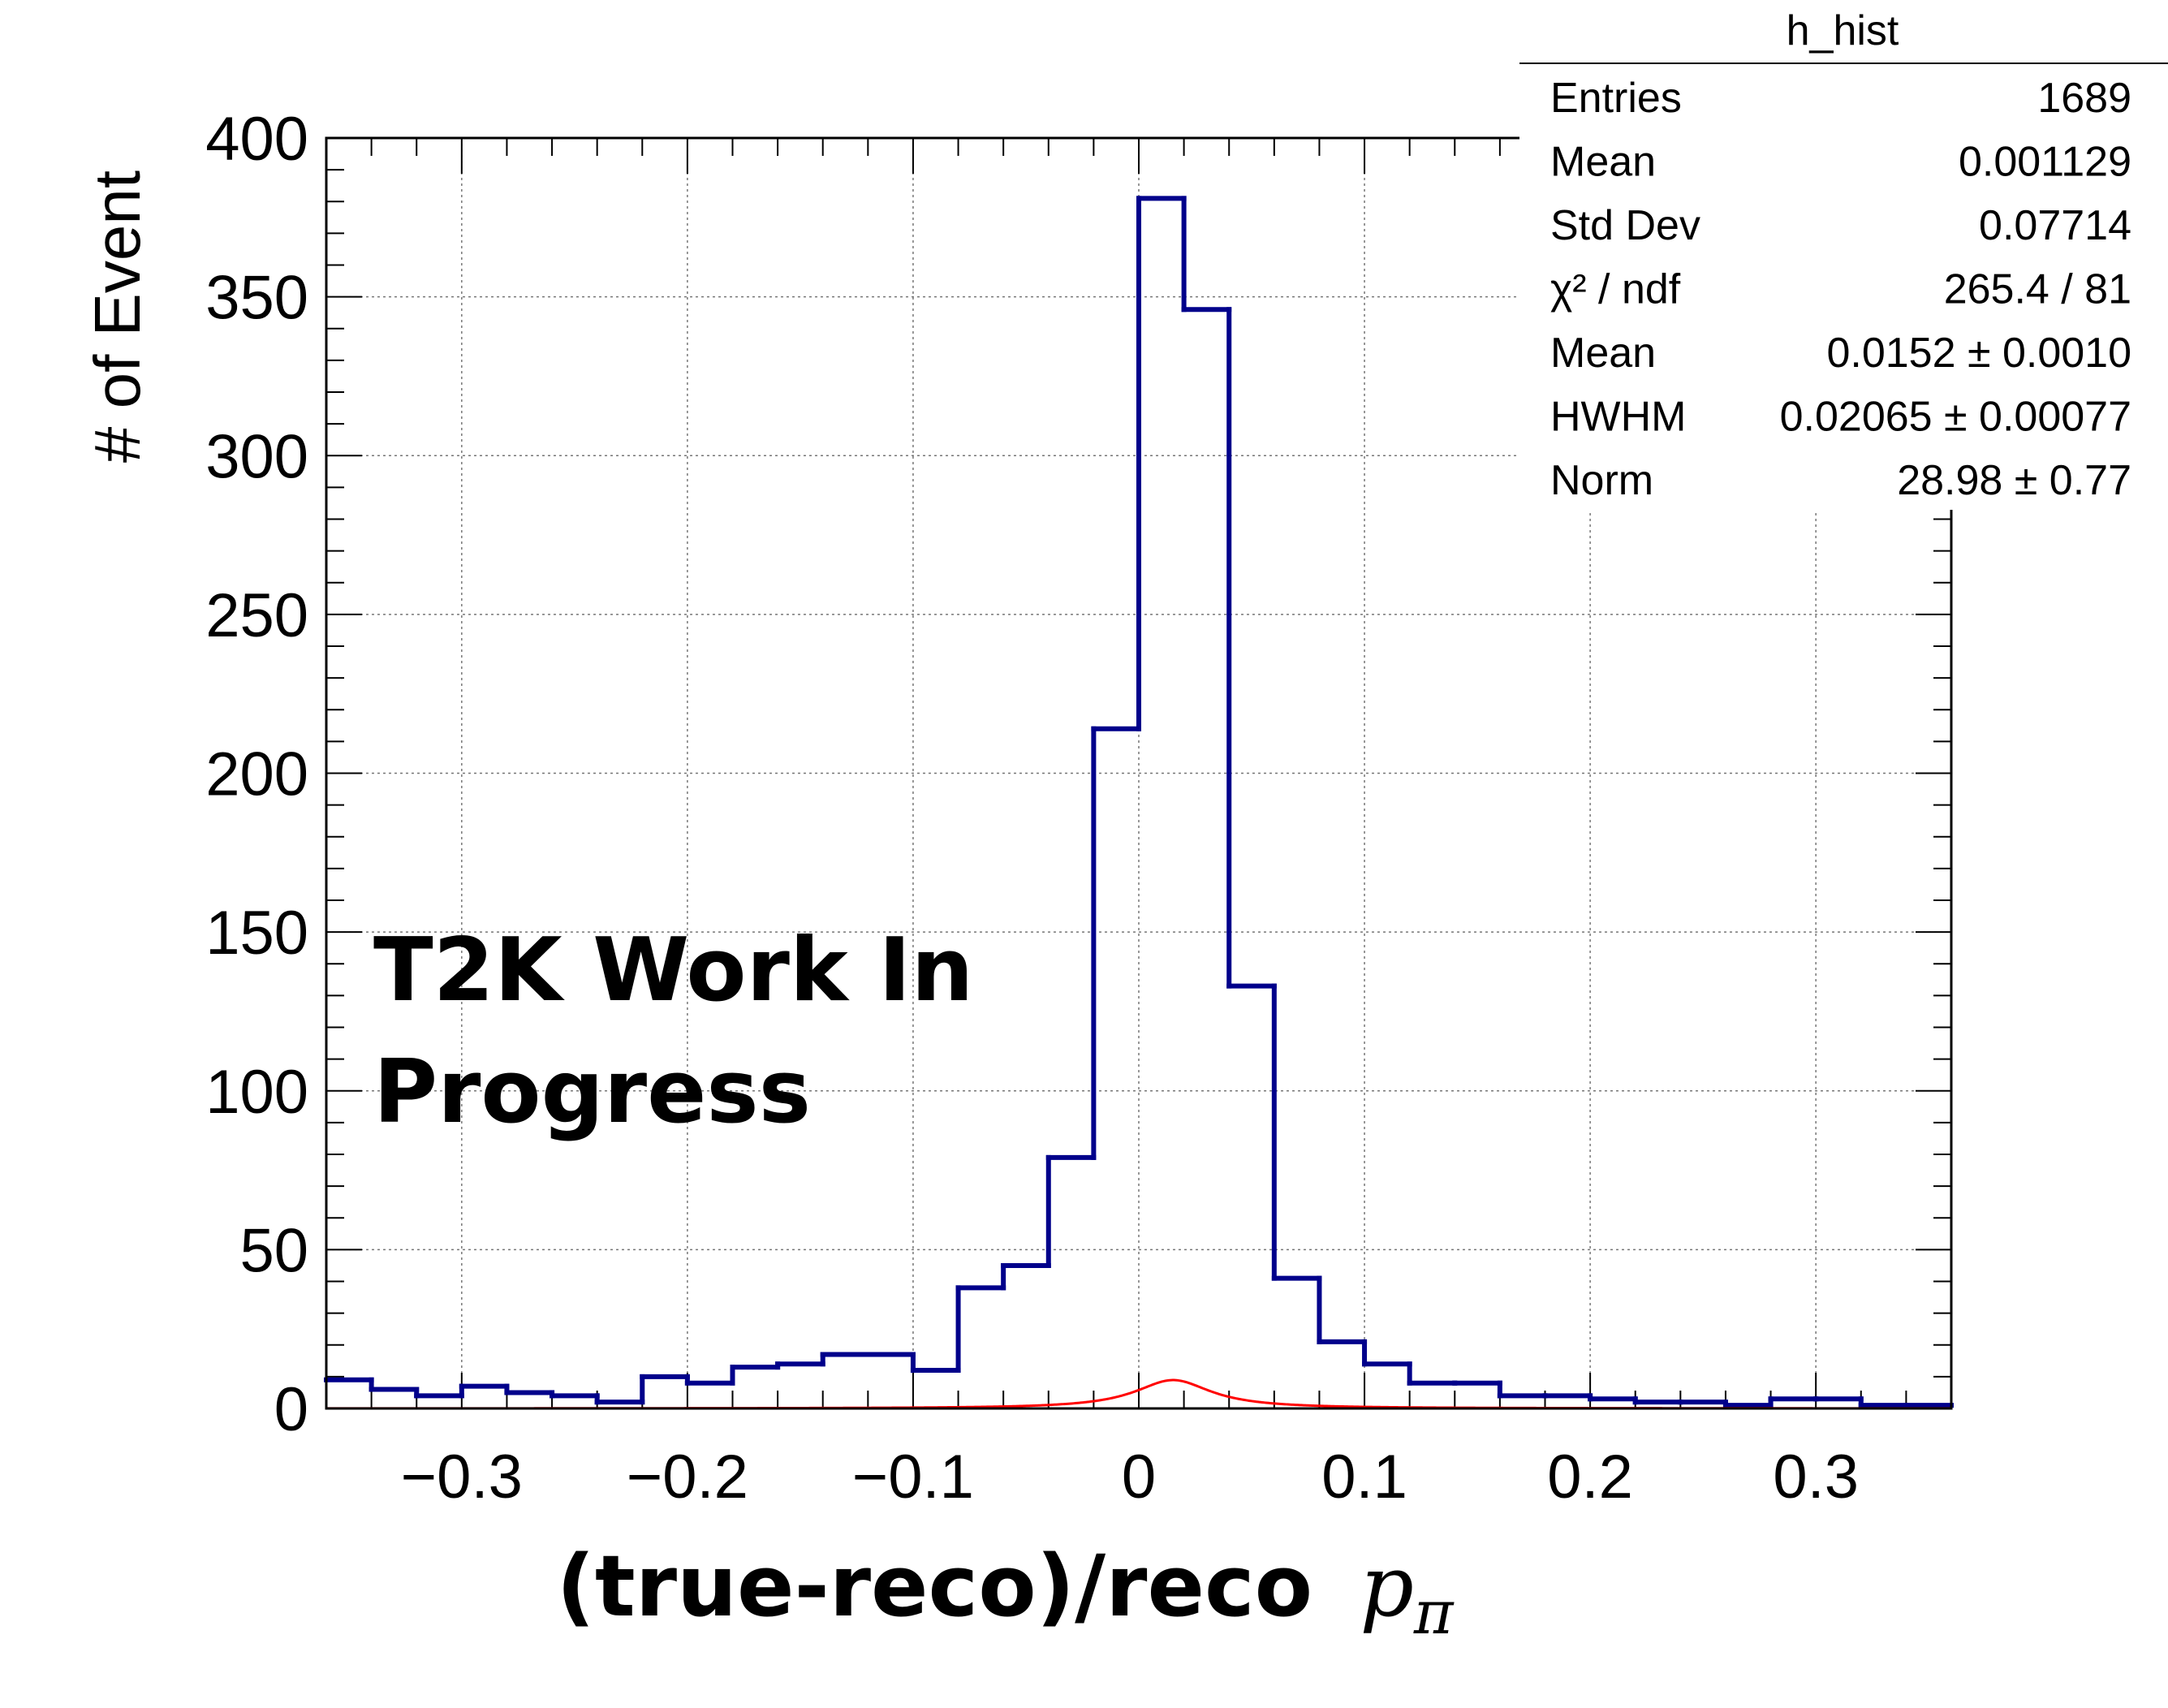 Image resolution: width=2168 pixels, height=1708 pixels. What do you see at coordinates (256, 615) in the screenshot?
I see `y-tick-label: 250` at bounding box center [256, 615].